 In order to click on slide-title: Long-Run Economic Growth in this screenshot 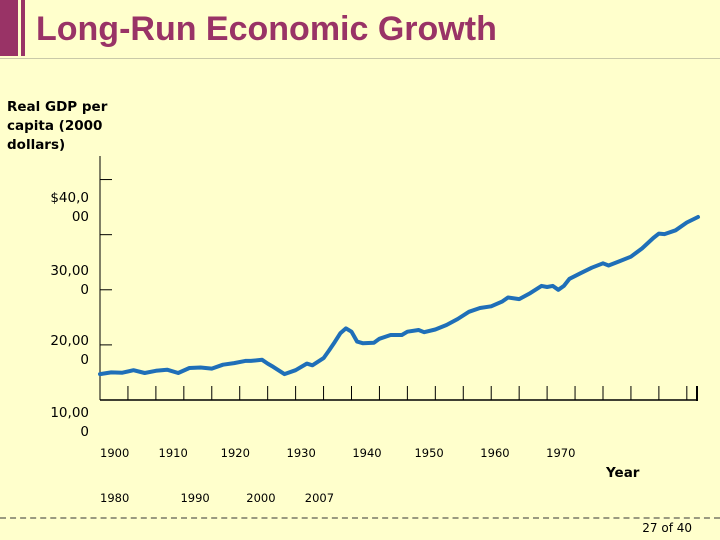, I will do `click(266, 29)`.